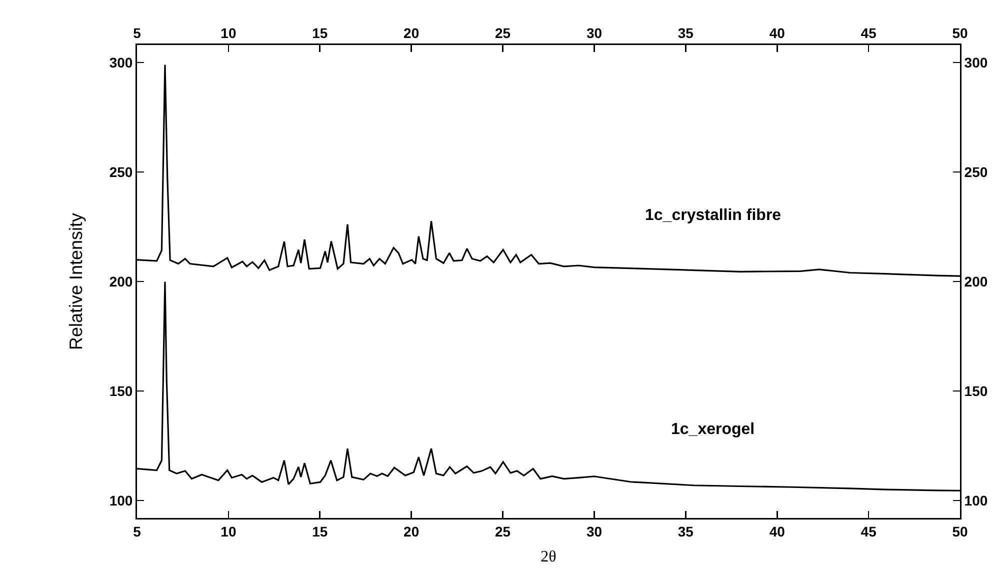 The height and width of the screenshot is (587, 994). I want to click on y2-tick-label: 250, so click(976, 172).